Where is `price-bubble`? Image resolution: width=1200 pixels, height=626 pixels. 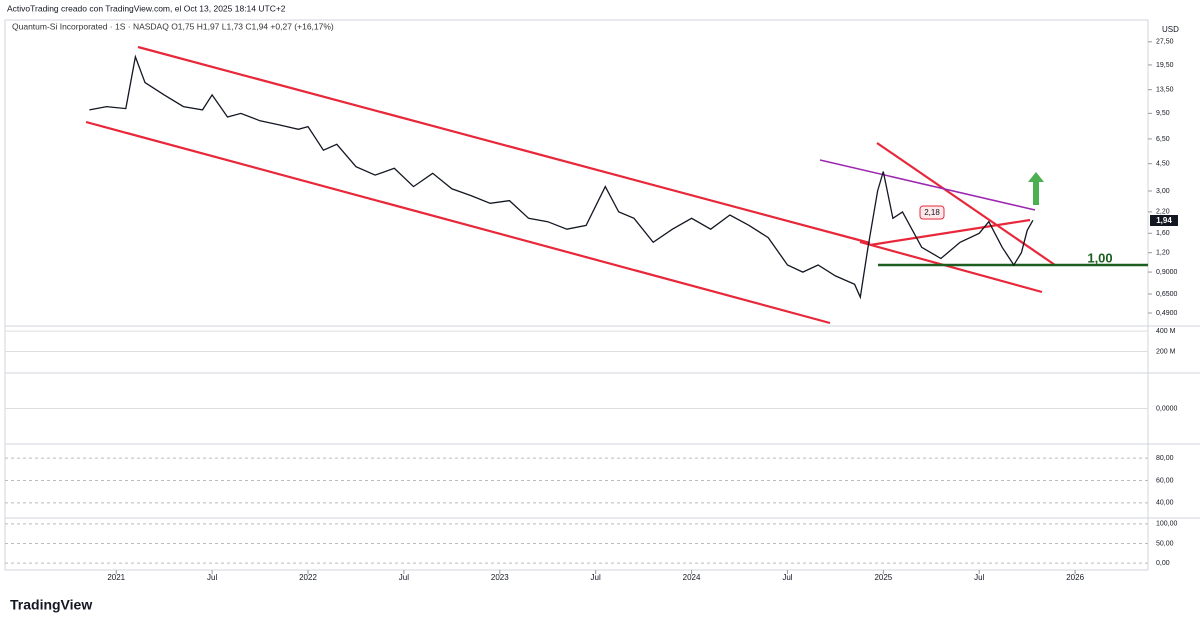
price-bubble is located at coordinates (932, 212).